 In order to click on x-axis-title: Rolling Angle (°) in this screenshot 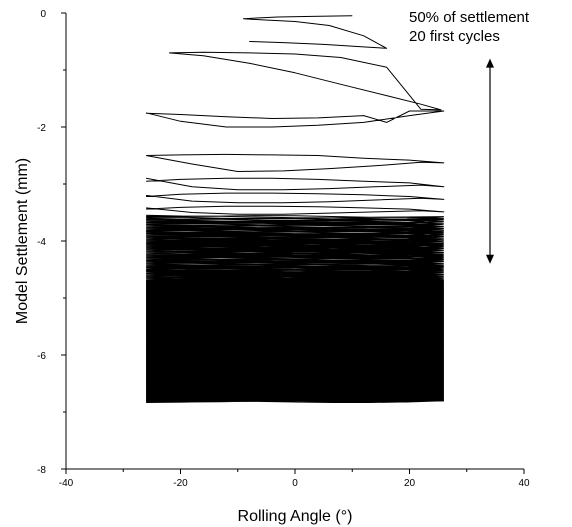, I will do `click(295, 516)`.